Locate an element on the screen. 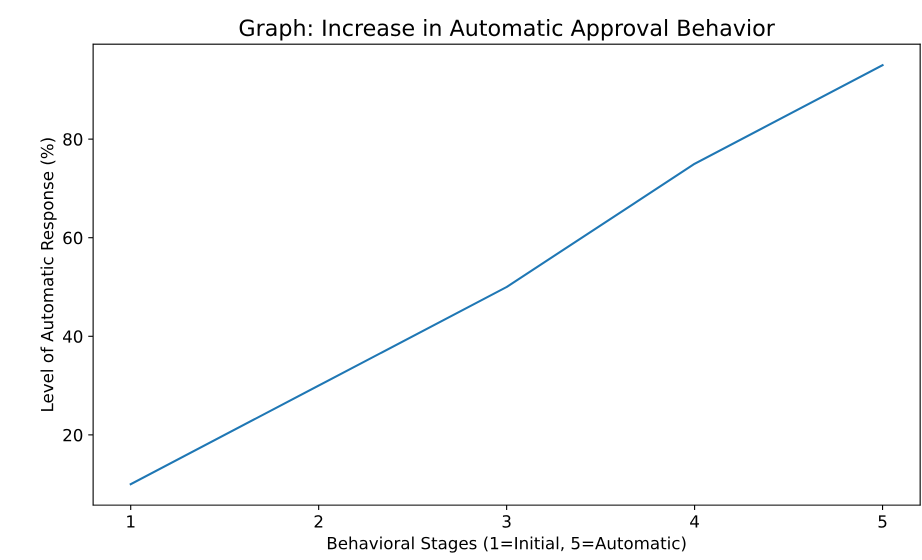 The width and height of the screenshot is (922, 560). chart-title: Graph: Increase in Automatic Approval Behavior is located at coordinates (507, 30).